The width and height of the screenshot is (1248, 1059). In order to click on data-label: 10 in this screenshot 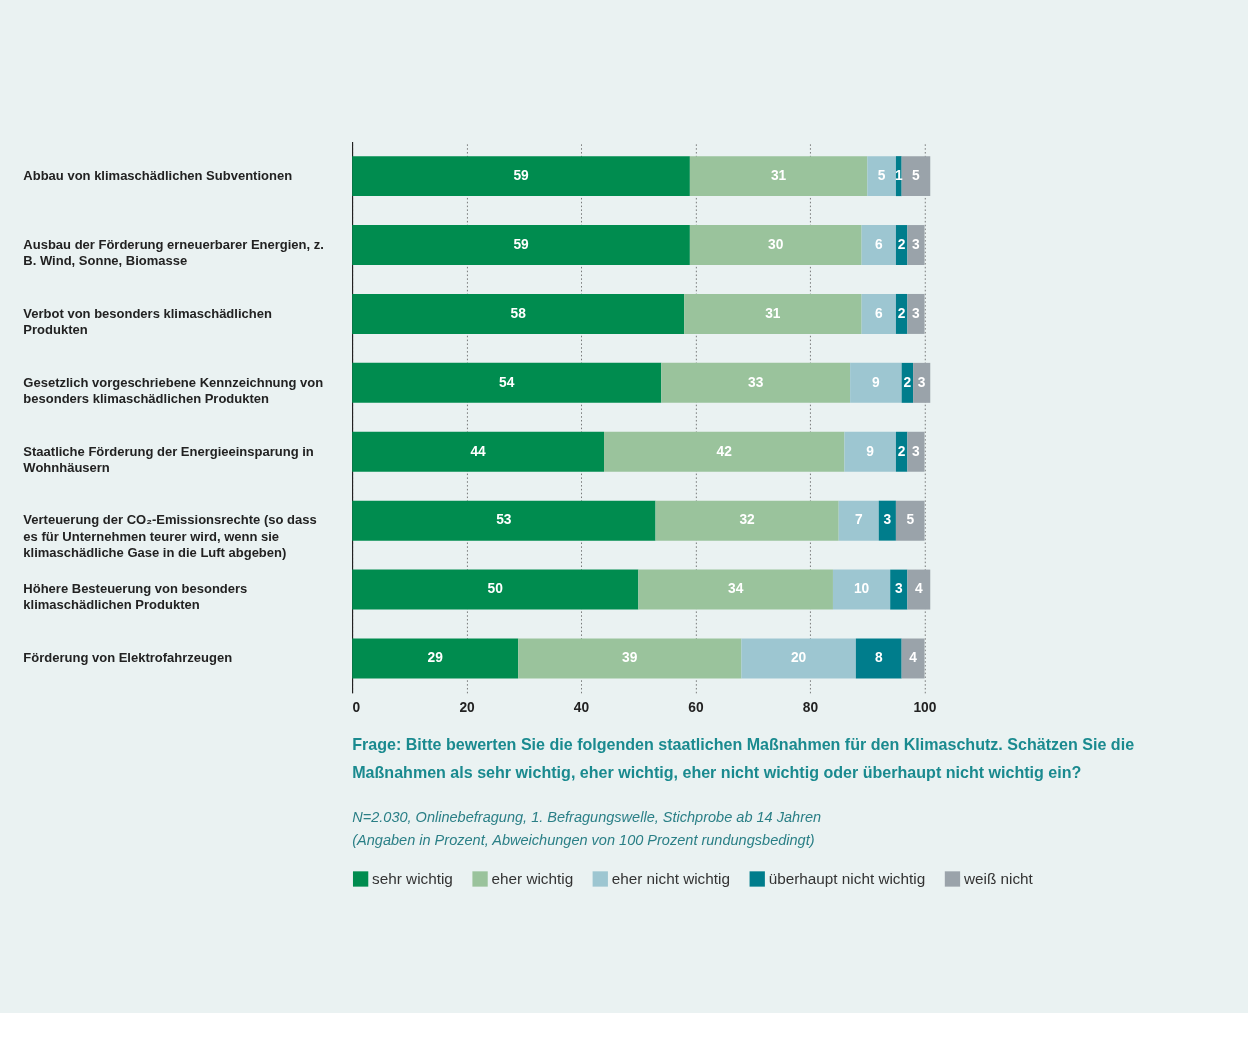, I will do `click(861, 589)`.